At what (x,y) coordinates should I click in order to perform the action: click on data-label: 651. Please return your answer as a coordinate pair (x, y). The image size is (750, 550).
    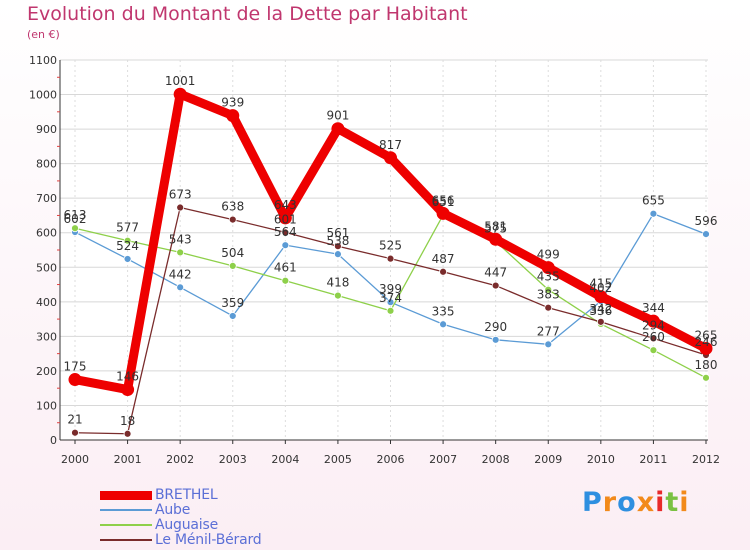
    Looking at the image, I should click on (443, 202).